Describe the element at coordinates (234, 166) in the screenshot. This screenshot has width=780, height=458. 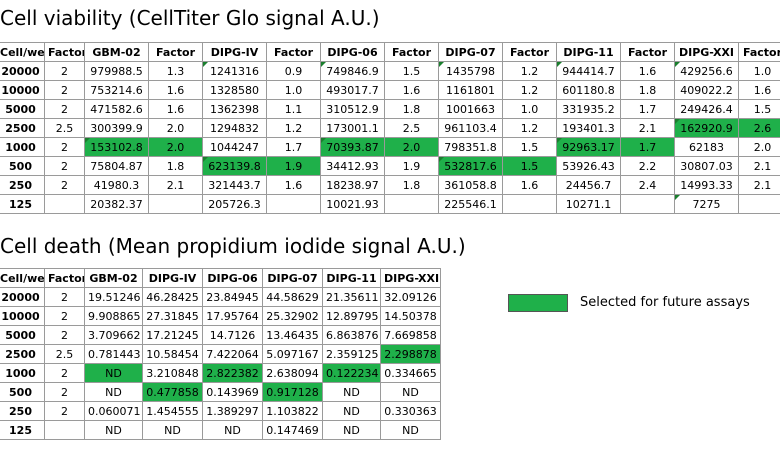
I see `table-cell: 623139.8` at that location.